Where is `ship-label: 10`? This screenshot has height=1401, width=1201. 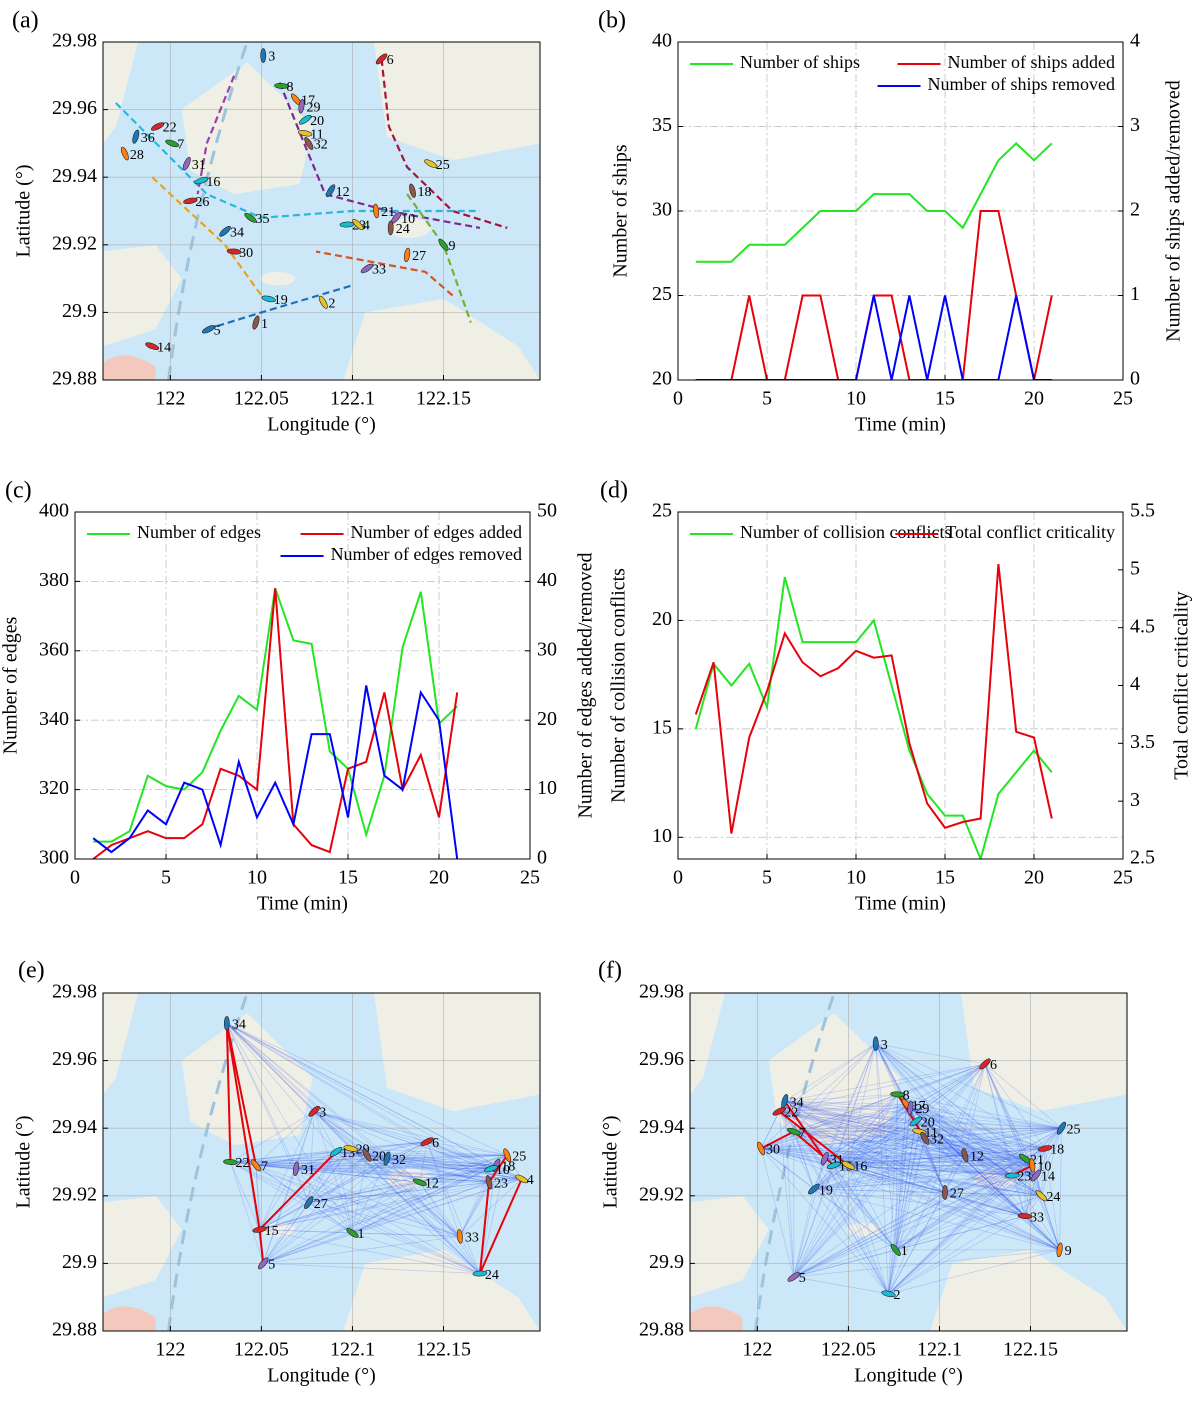
ship-label: 10 is located at coordinates (503, 1170).